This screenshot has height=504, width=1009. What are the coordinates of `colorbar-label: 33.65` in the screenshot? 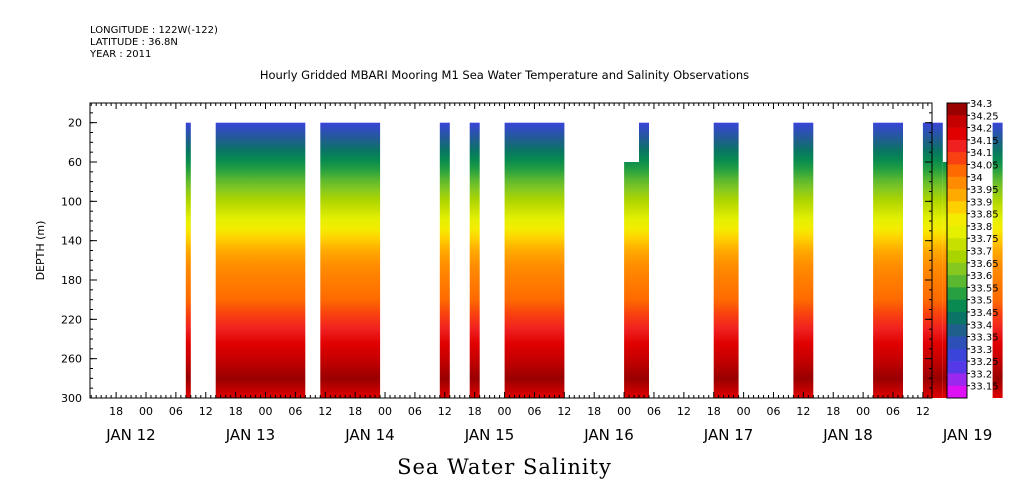 It's located at (984, 264).